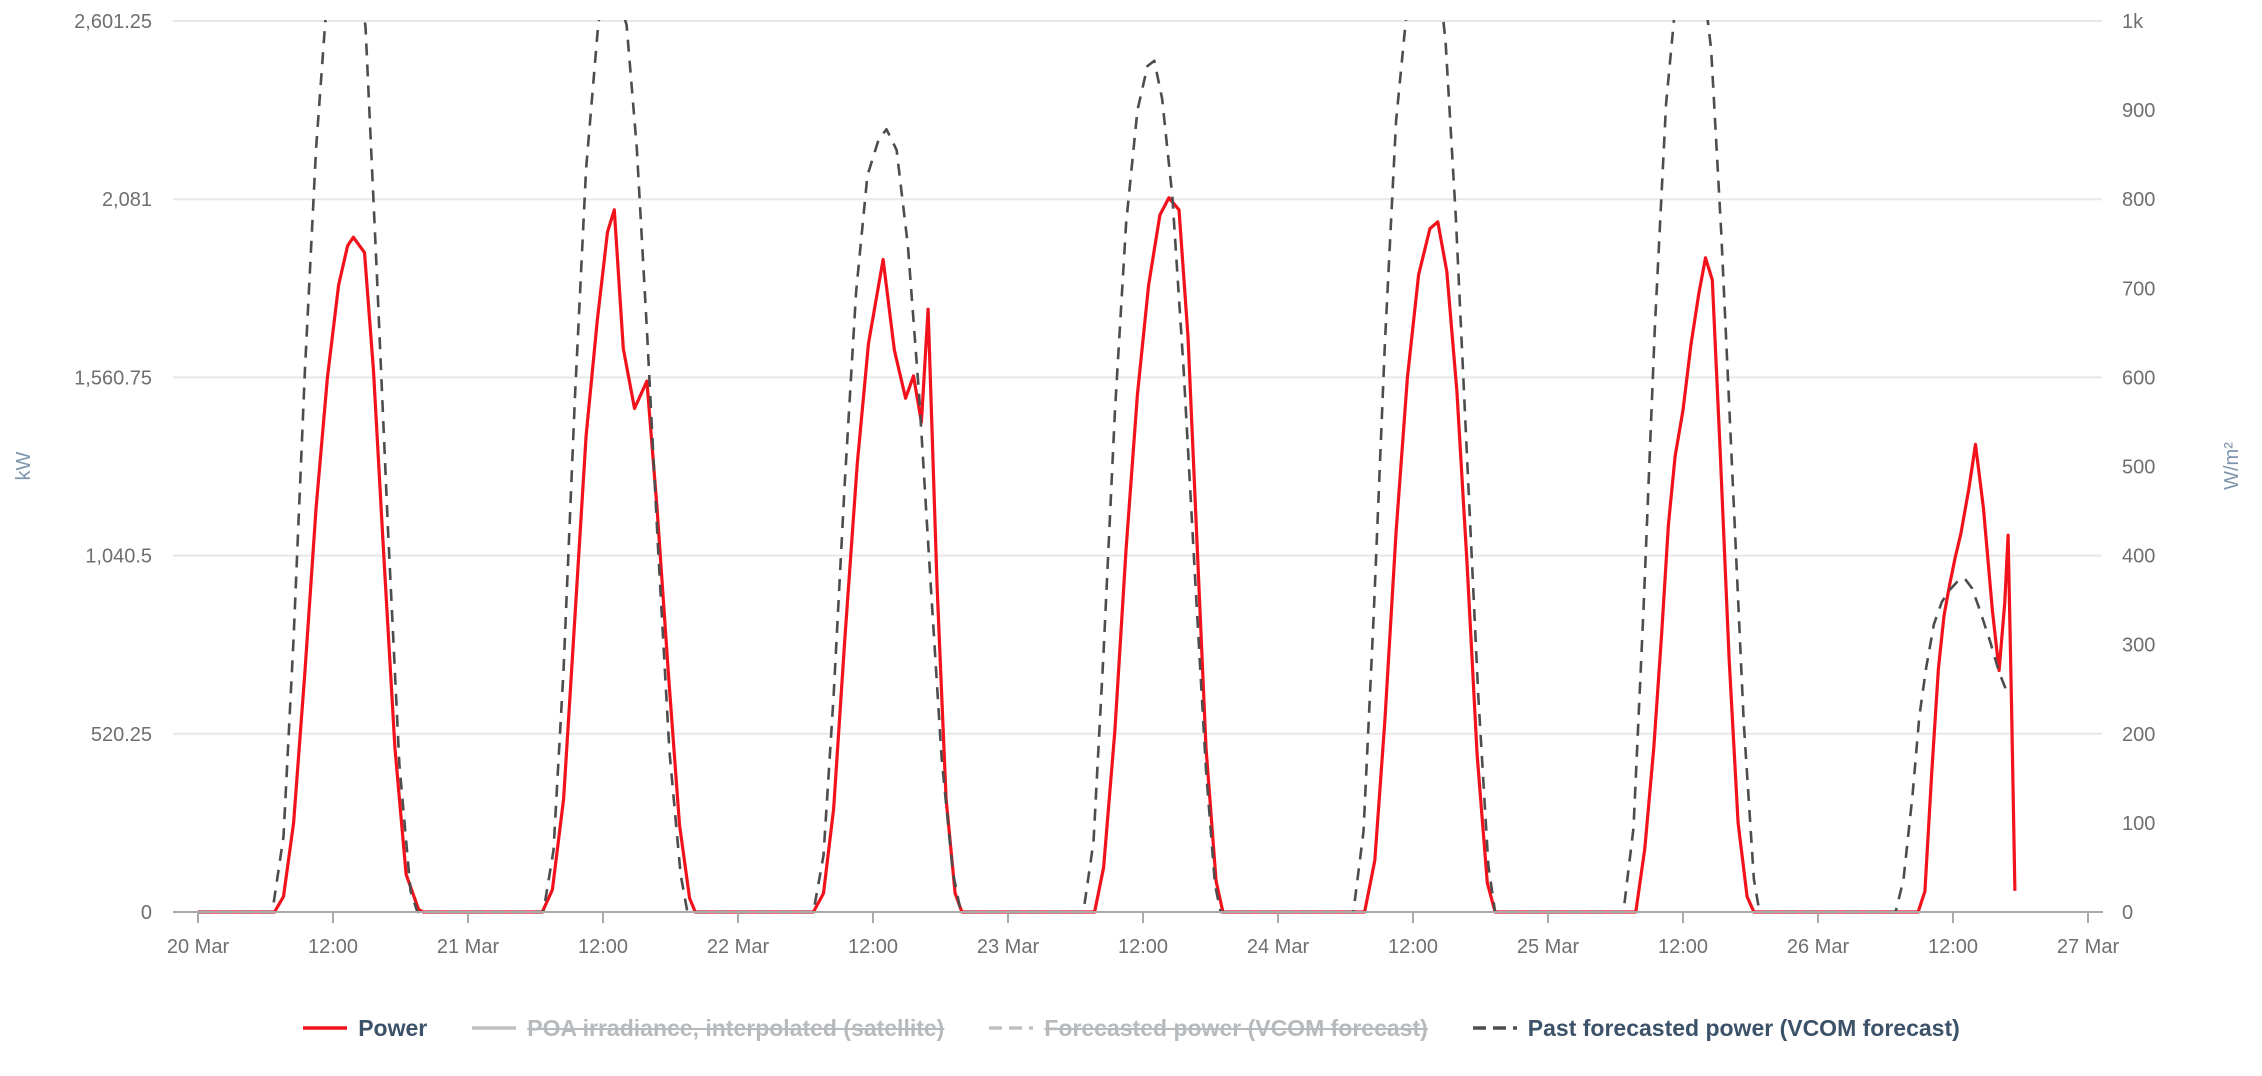 This screenshot has height=1076, width=2262. Describe the element at coordinates (2138, 200) in the screenshot. I see `right-axis-tick-label: 800` at that location.